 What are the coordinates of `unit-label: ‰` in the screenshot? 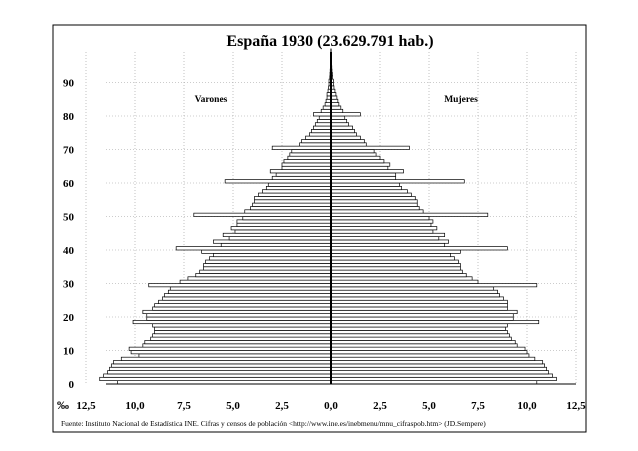 It's located at (63, 405).